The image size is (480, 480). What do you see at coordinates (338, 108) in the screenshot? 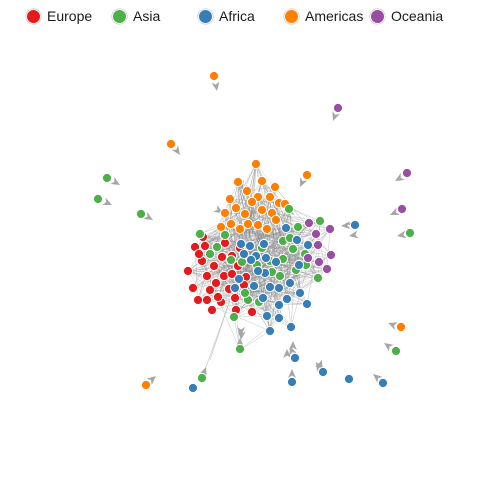
I see `satellite-node-oceania` at bounding box center [338, 108].